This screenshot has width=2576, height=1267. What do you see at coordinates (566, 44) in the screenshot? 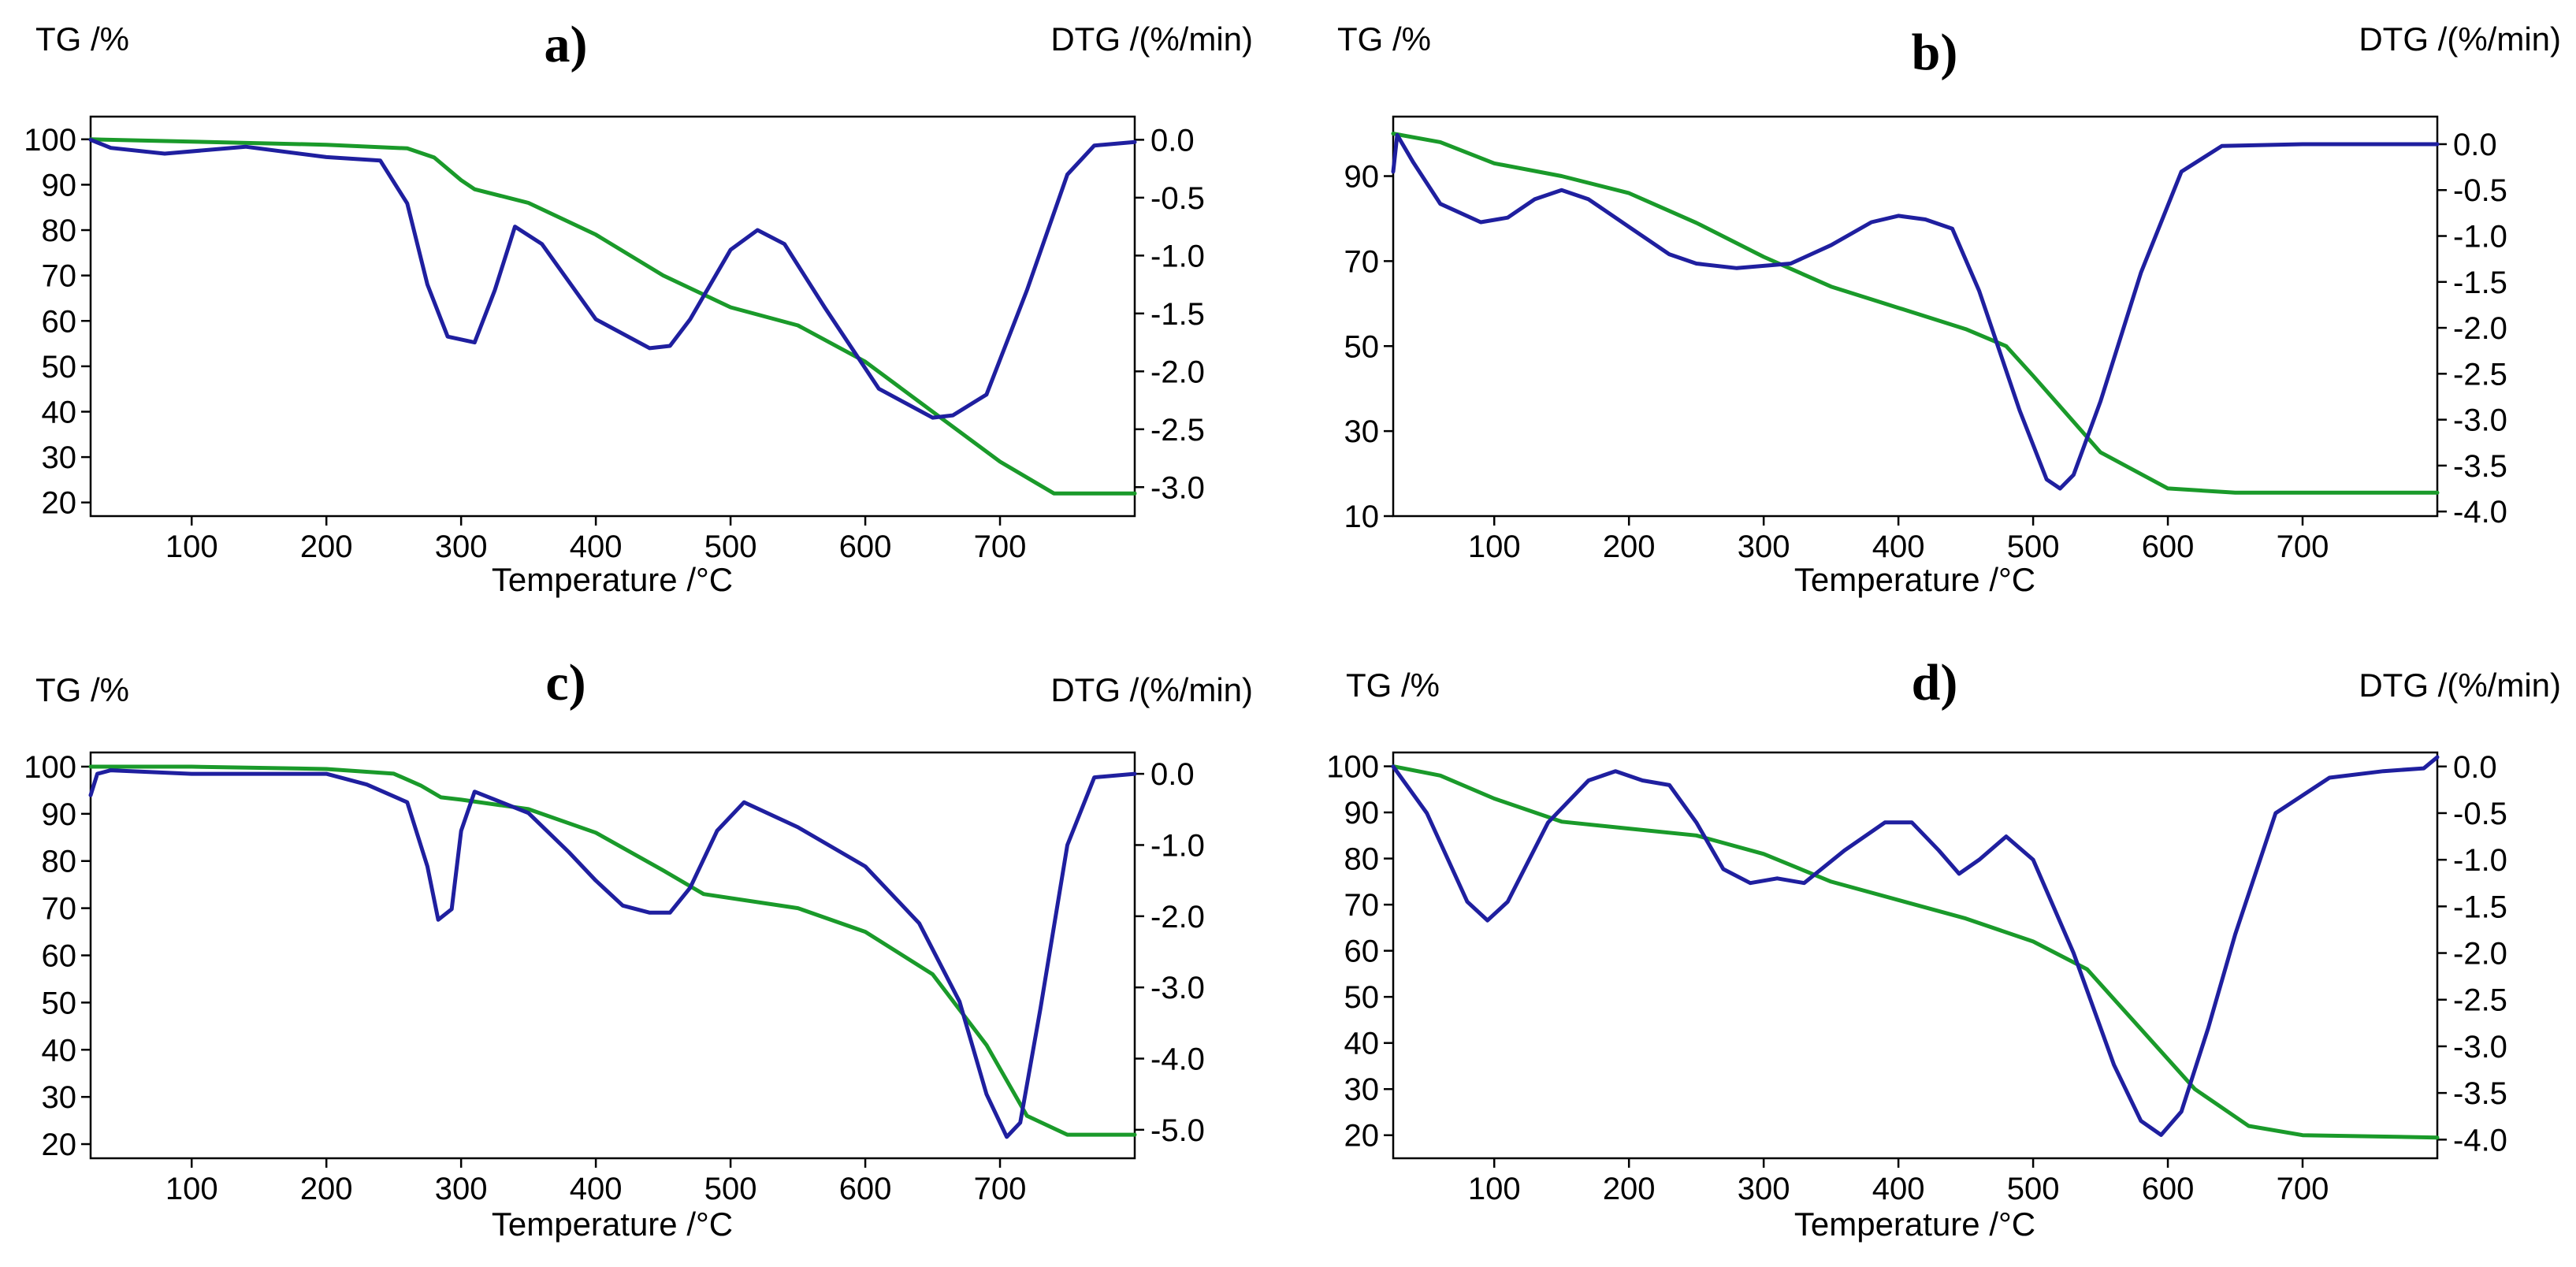
I see `panel-label: a)` at bounding box center [566, 44].